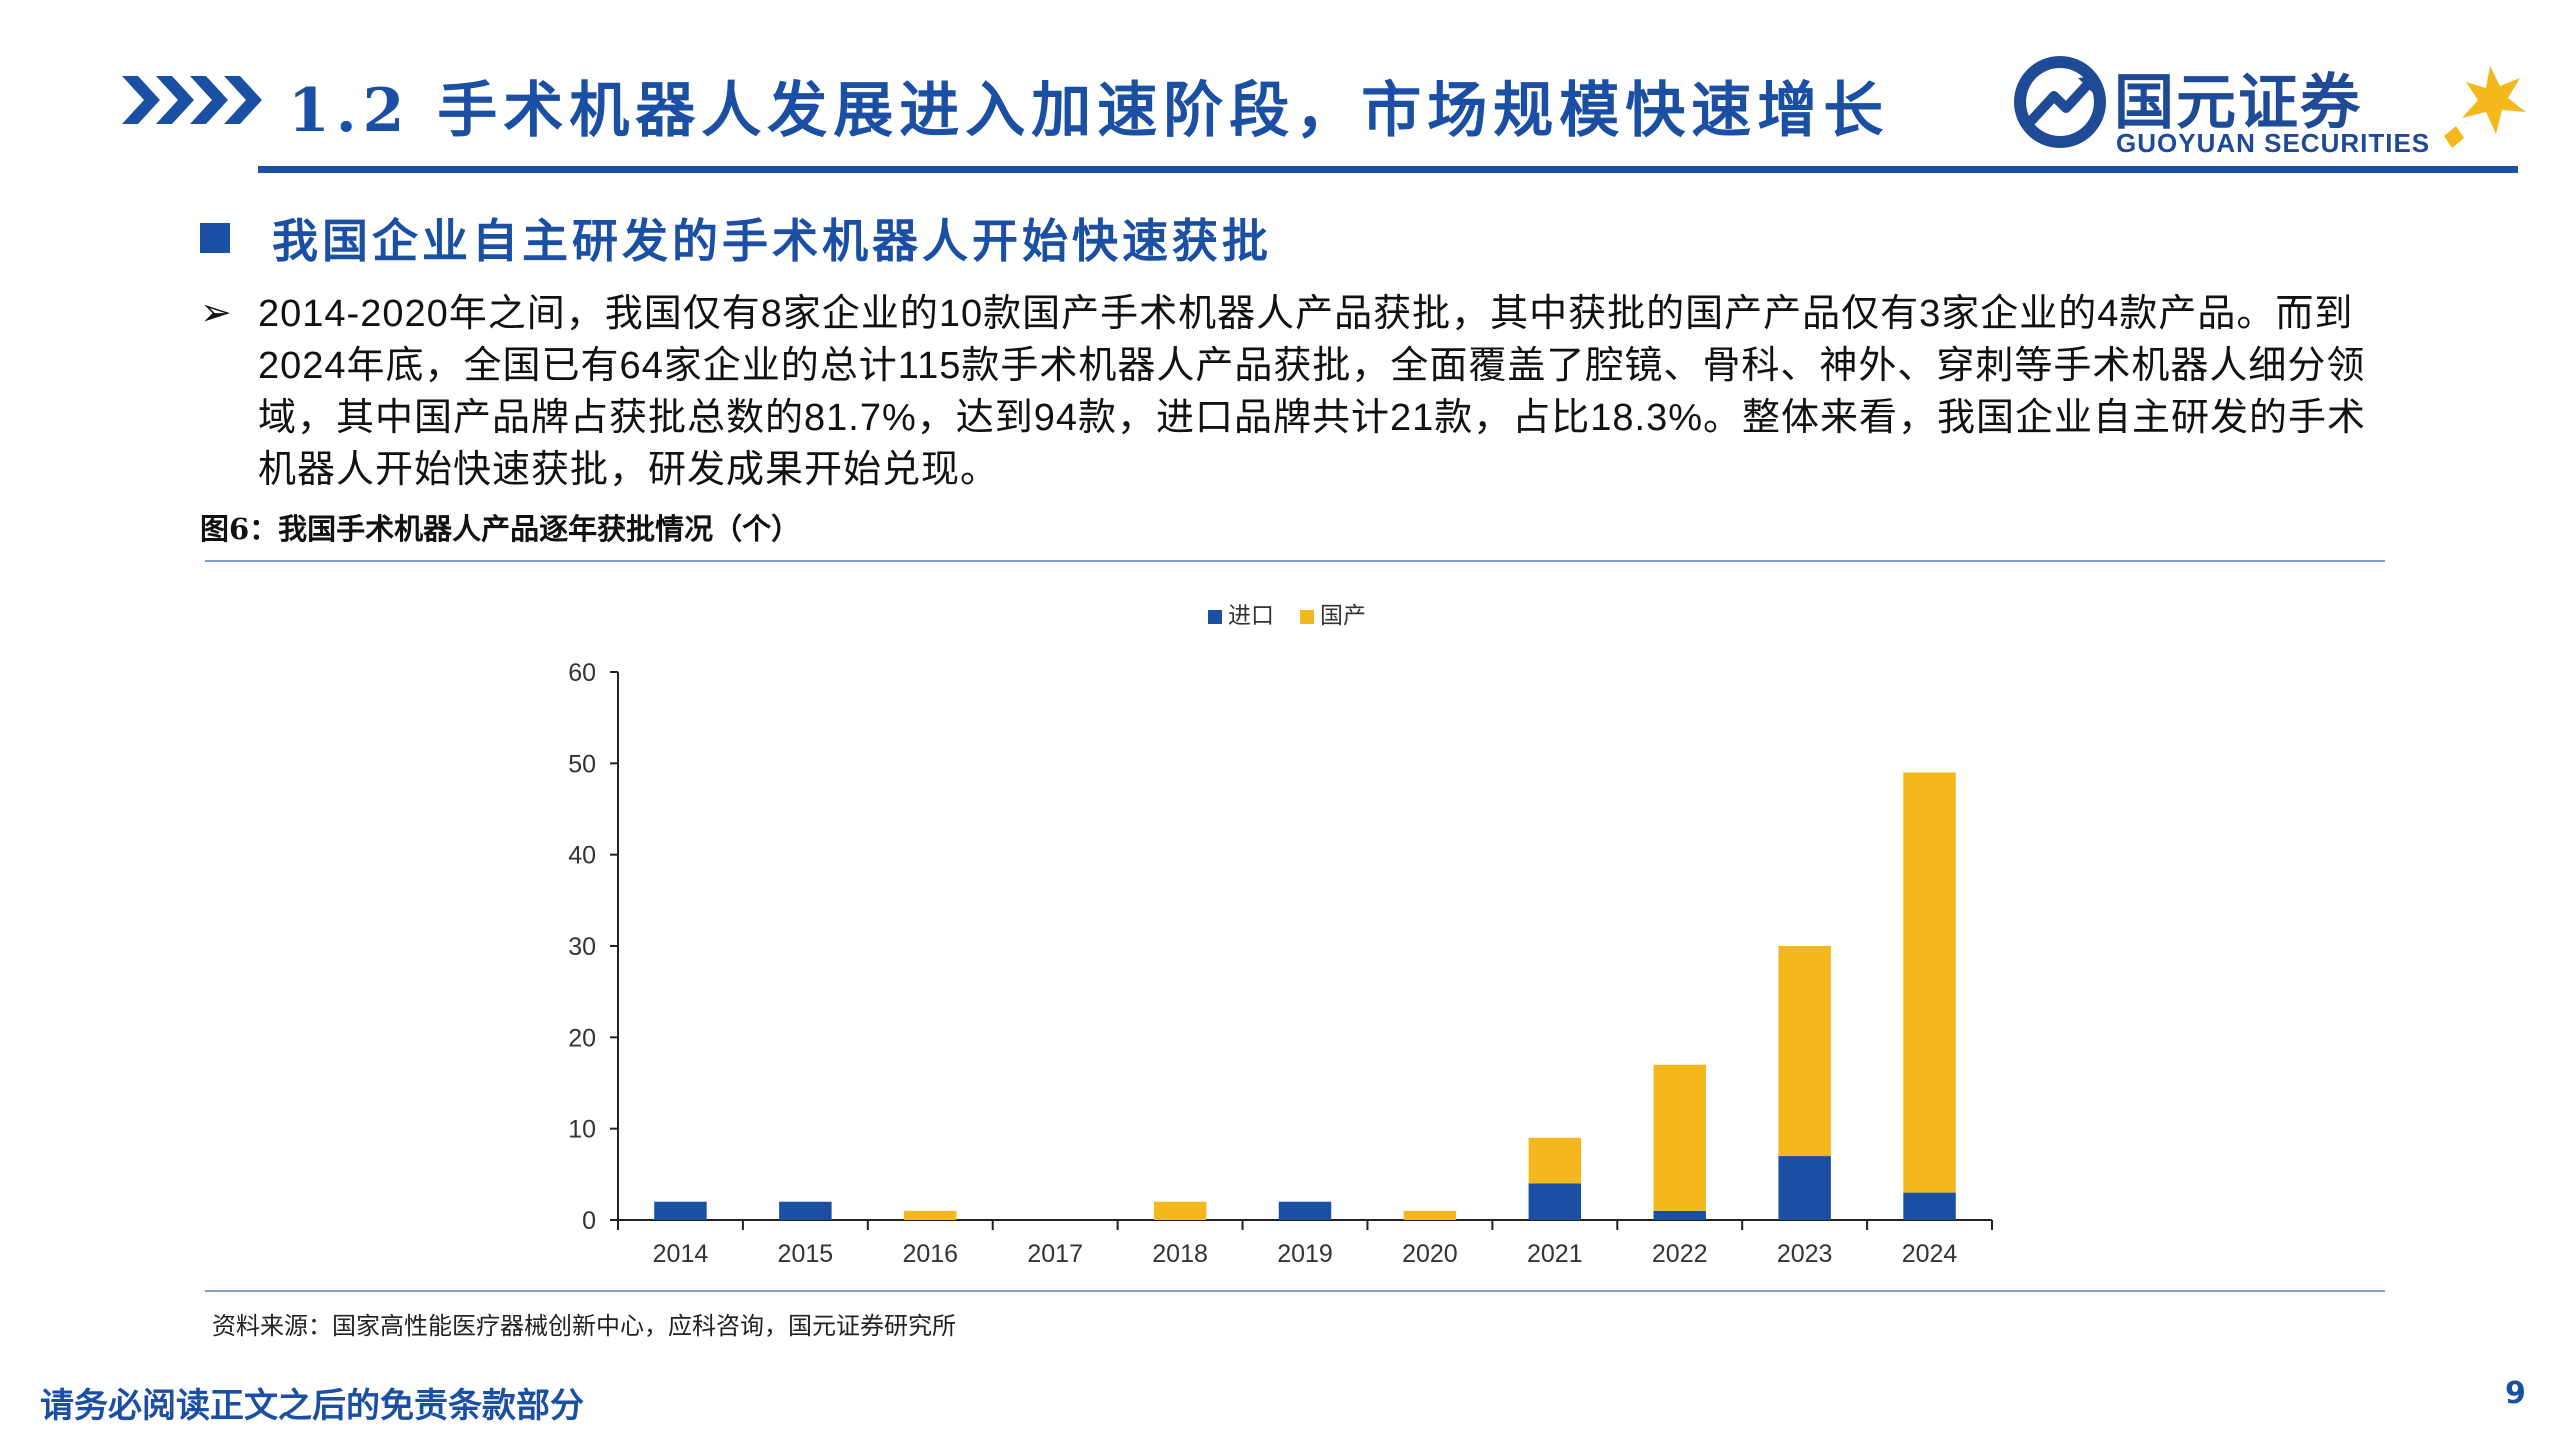 This screenshot has height=1440, width=2560. I want to click on y-tick-label: 10, so click(582, 1130).